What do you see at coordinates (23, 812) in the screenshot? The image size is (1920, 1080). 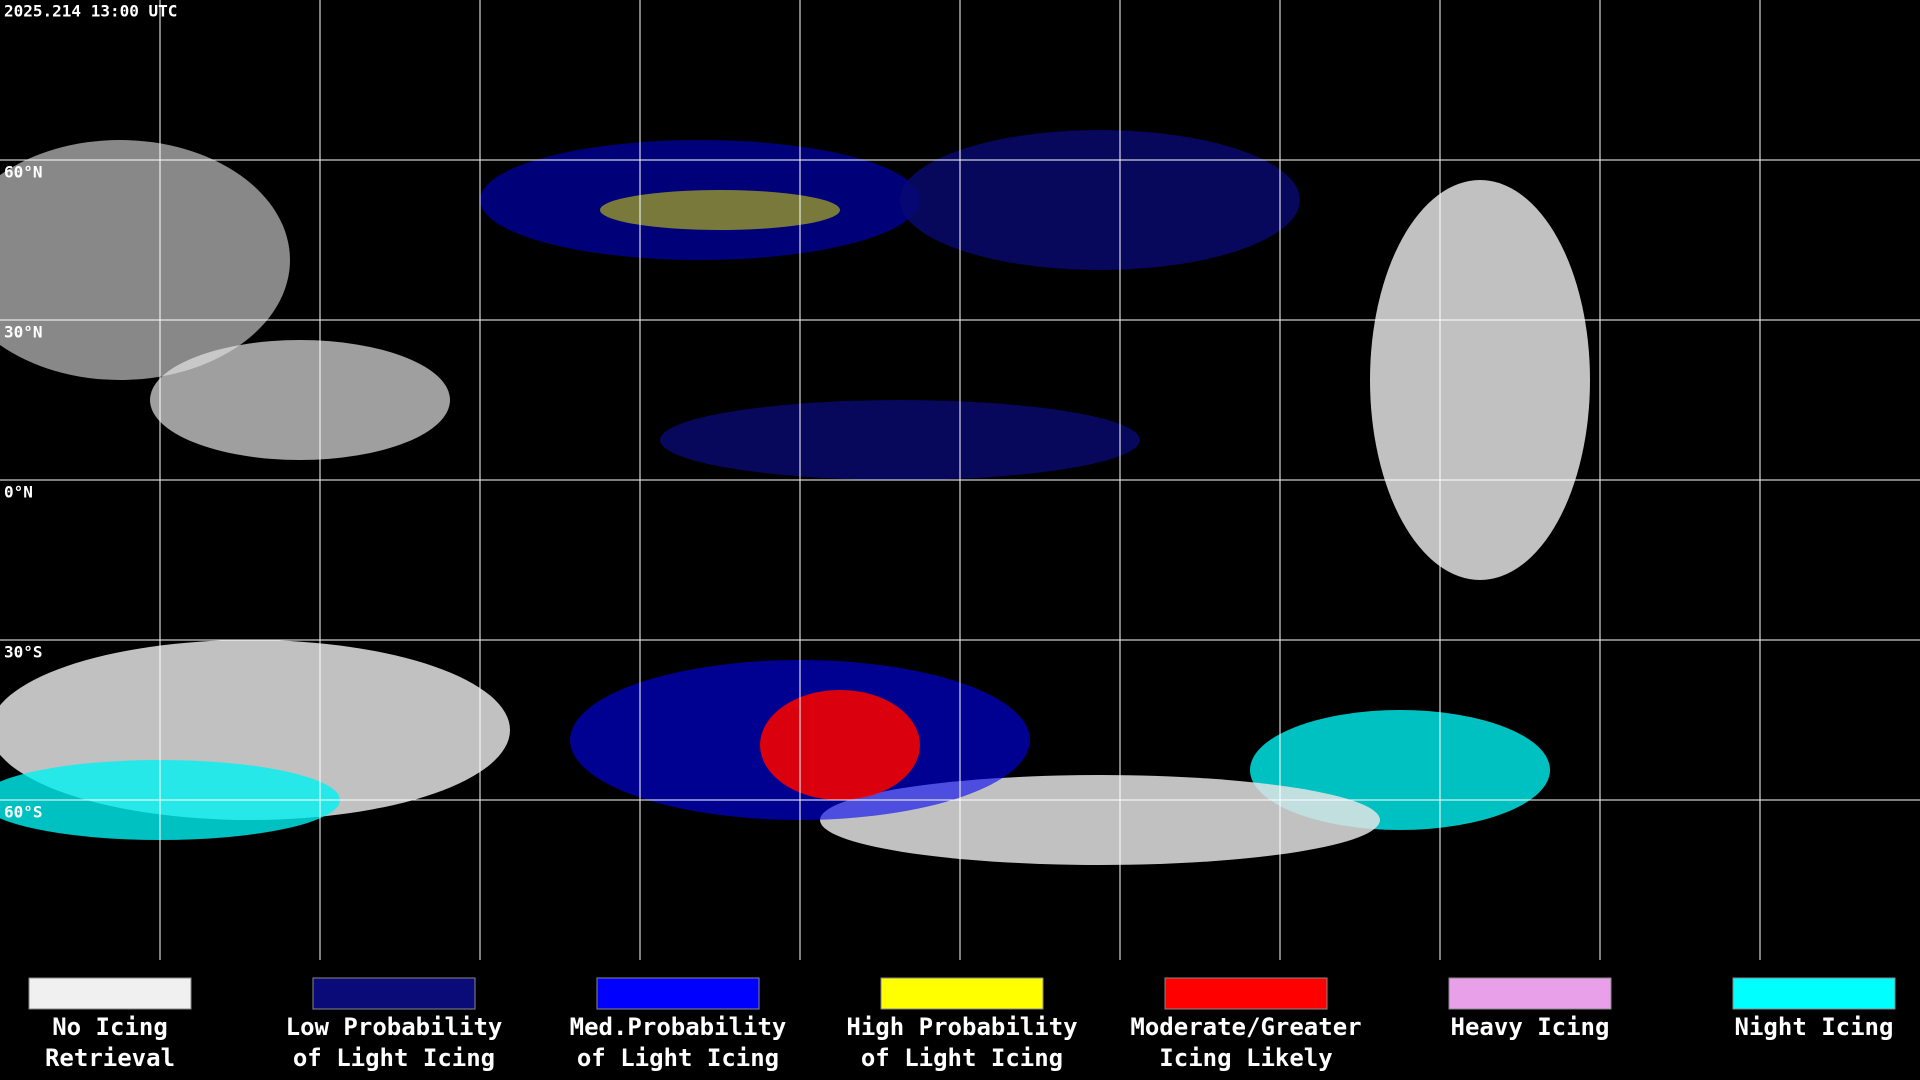 I see `latitude-label: 60°S` at bounding box center [23, 812].